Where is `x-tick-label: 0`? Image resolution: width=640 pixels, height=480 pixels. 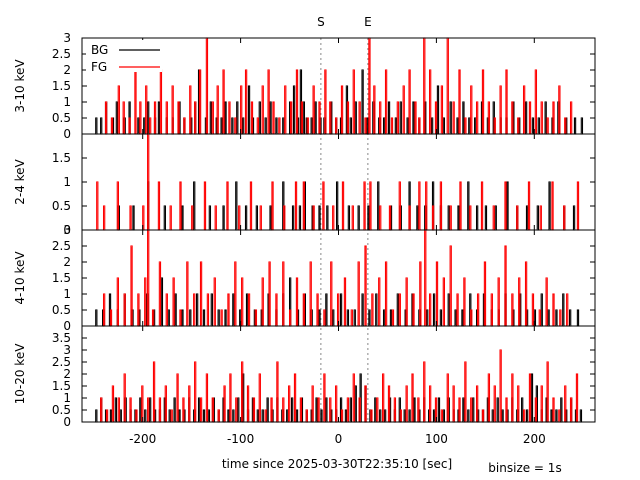
x-tick-label: 0 is located at coordinates (339, 439).